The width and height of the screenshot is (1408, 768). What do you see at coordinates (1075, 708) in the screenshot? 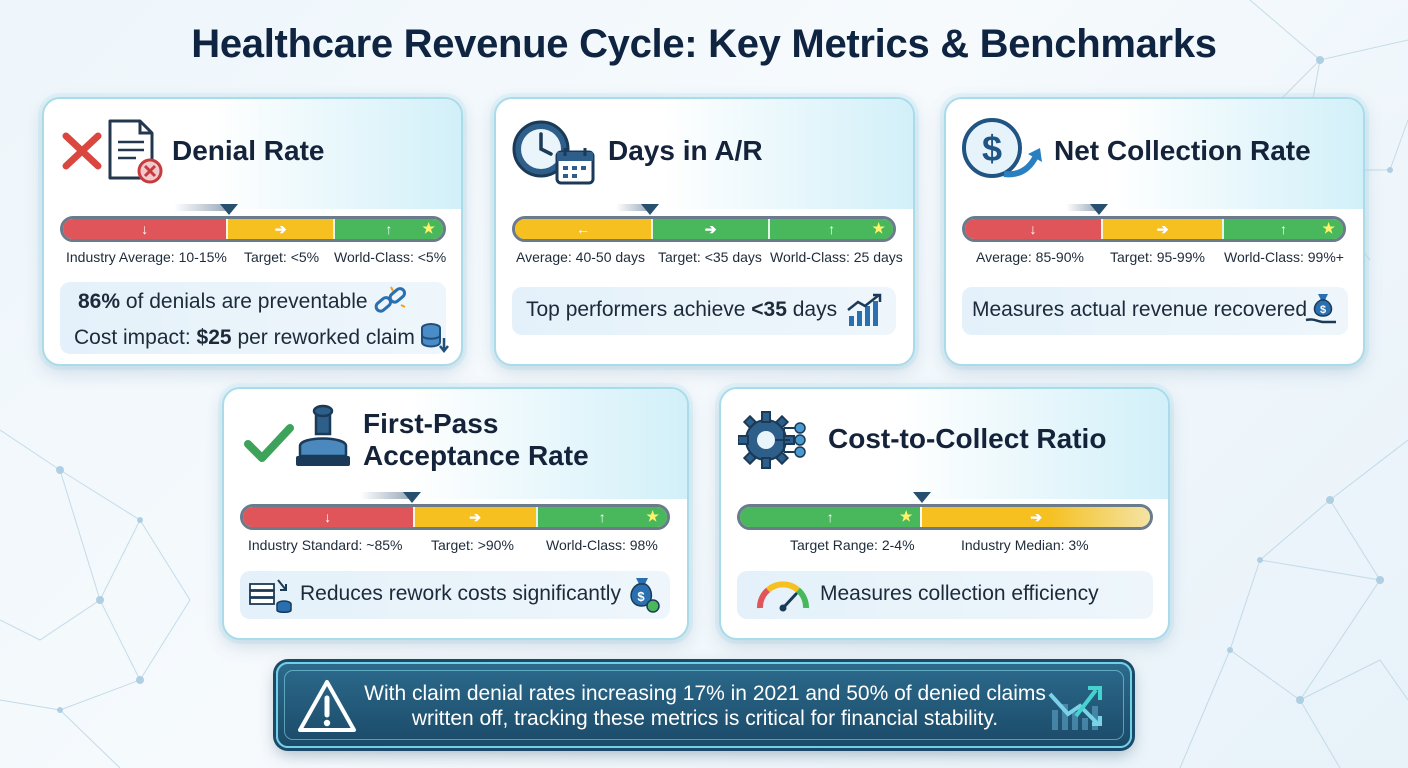
I see `trend-chart-icon` at bounding box center [1075, 708].